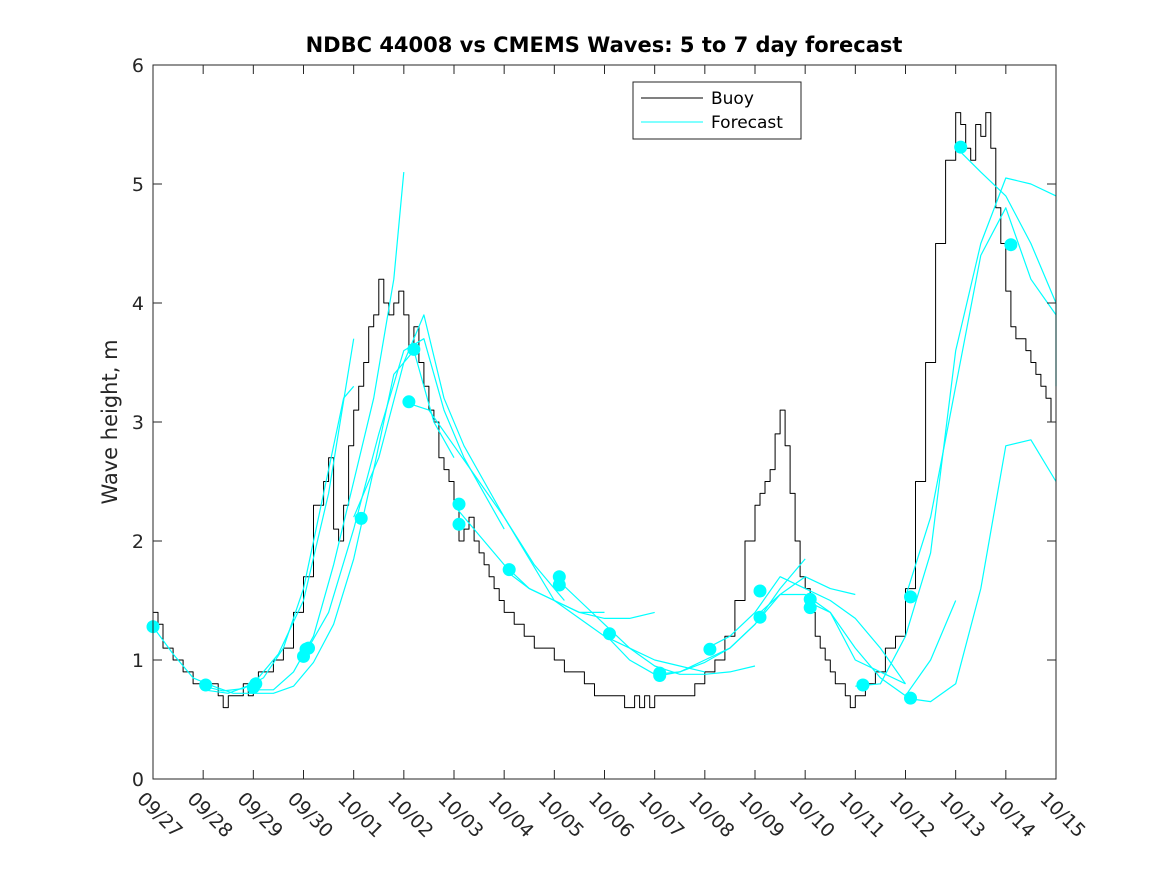 This screenshot has width=1167, height=875. I want to click on legend-buoy-label: Buoy, so click(732, 99).